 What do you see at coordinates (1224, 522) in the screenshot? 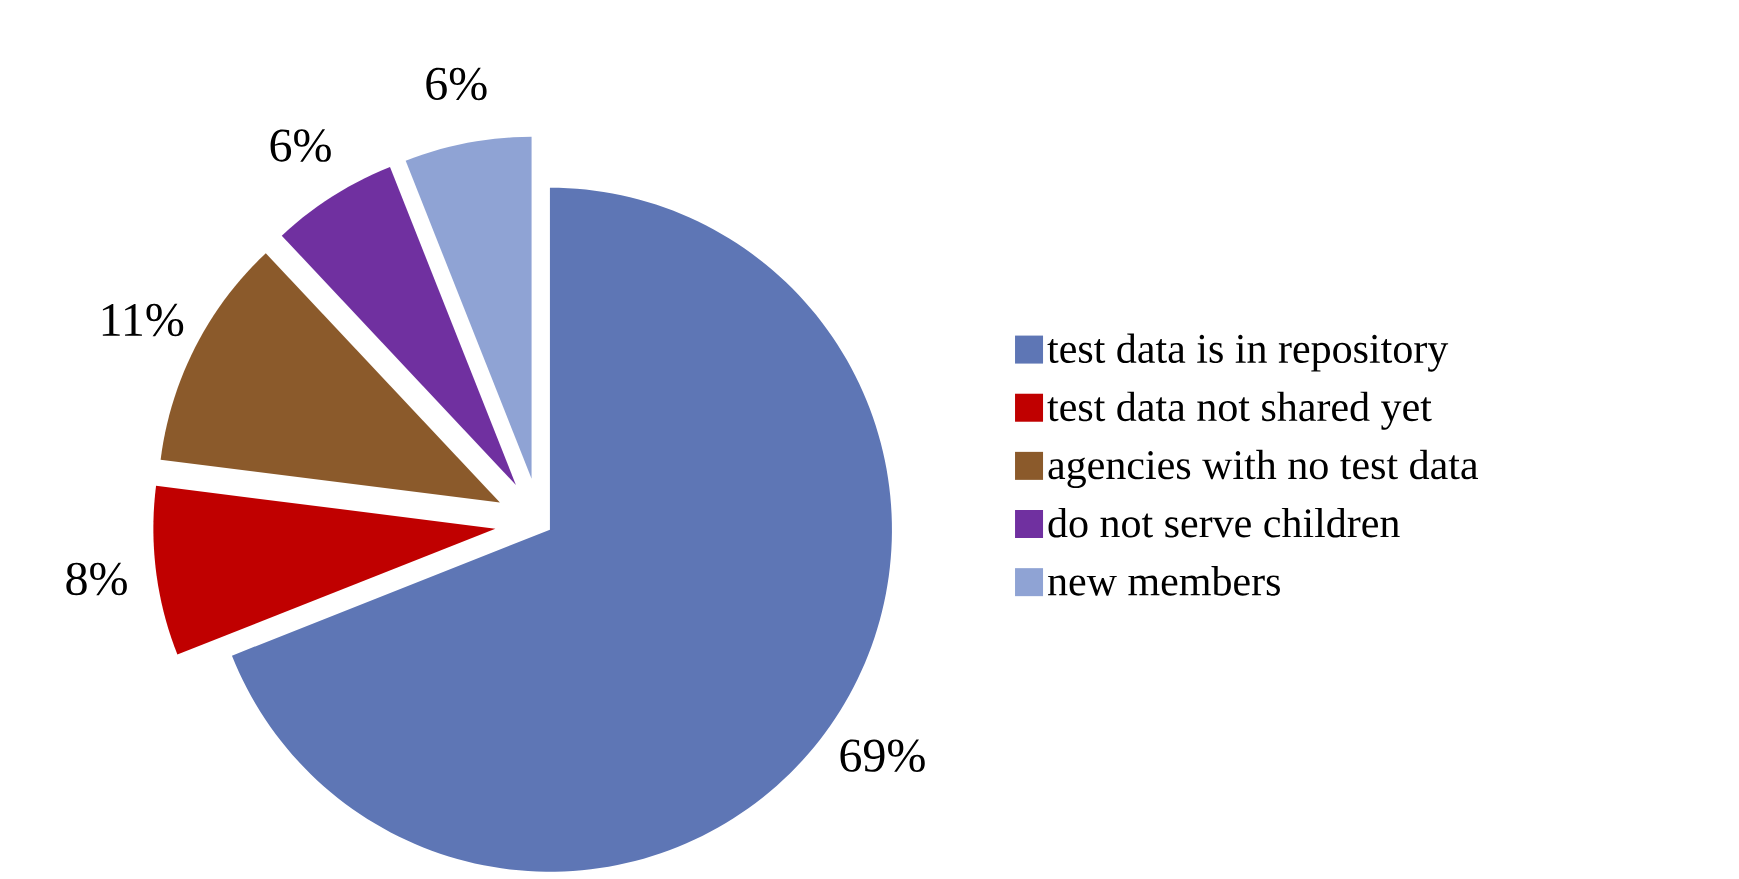
I see `legend-label: do not serve children` at bounding box center [1224, 522].